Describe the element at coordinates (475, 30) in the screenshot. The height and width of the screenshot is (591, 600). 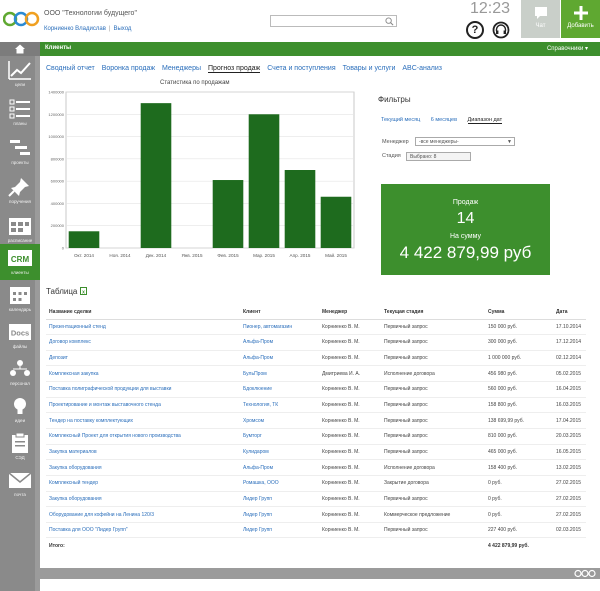
I see `help-button: ?` at that location.